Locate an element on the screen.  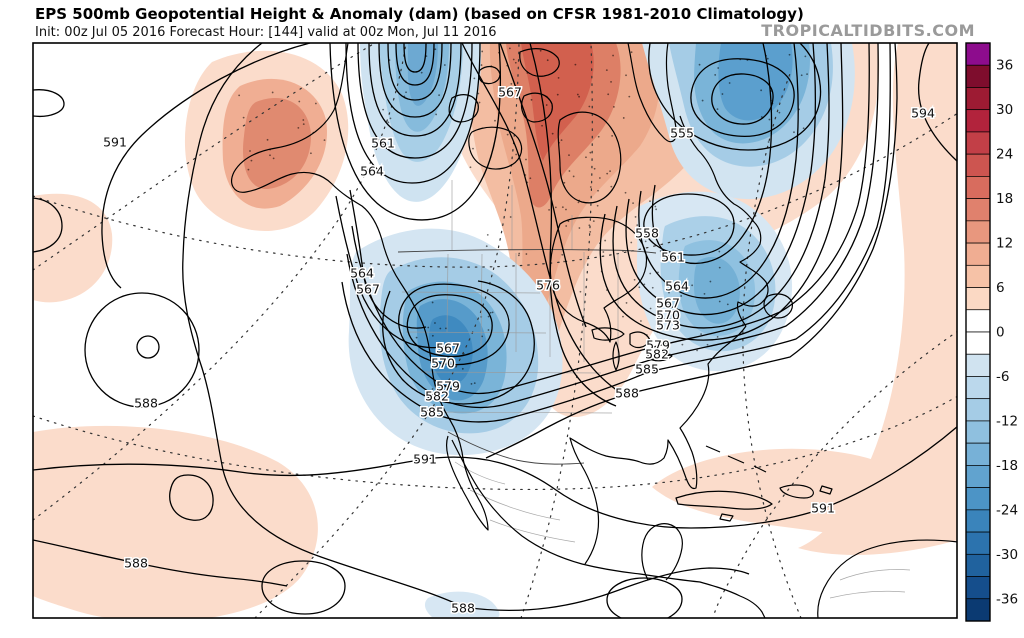
colorbar-tick--24: -24 is located at coordinates (1007, 510).